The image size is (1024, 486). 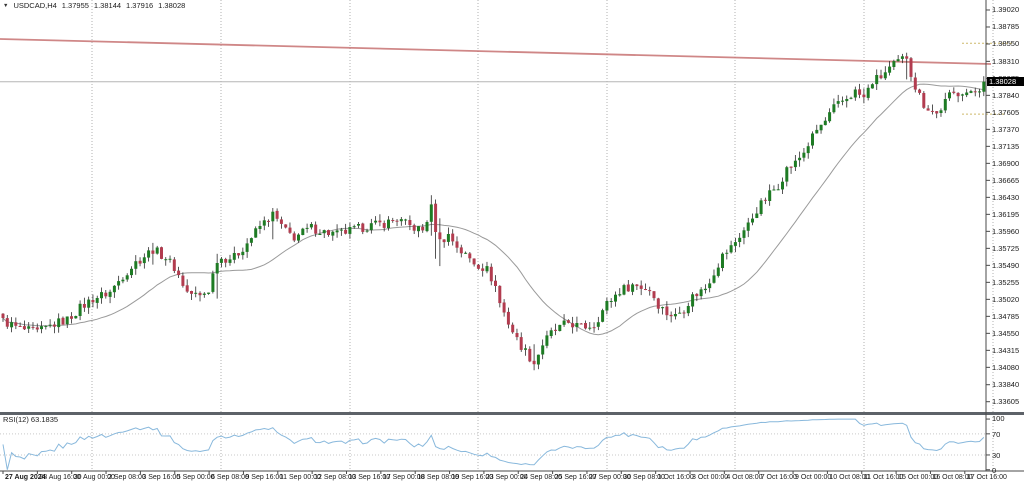 What do you see at coordinates (1006, 163) in the screenshot?
I see `price-axis-label: 1.36900` at bounding box center [1006, 163].